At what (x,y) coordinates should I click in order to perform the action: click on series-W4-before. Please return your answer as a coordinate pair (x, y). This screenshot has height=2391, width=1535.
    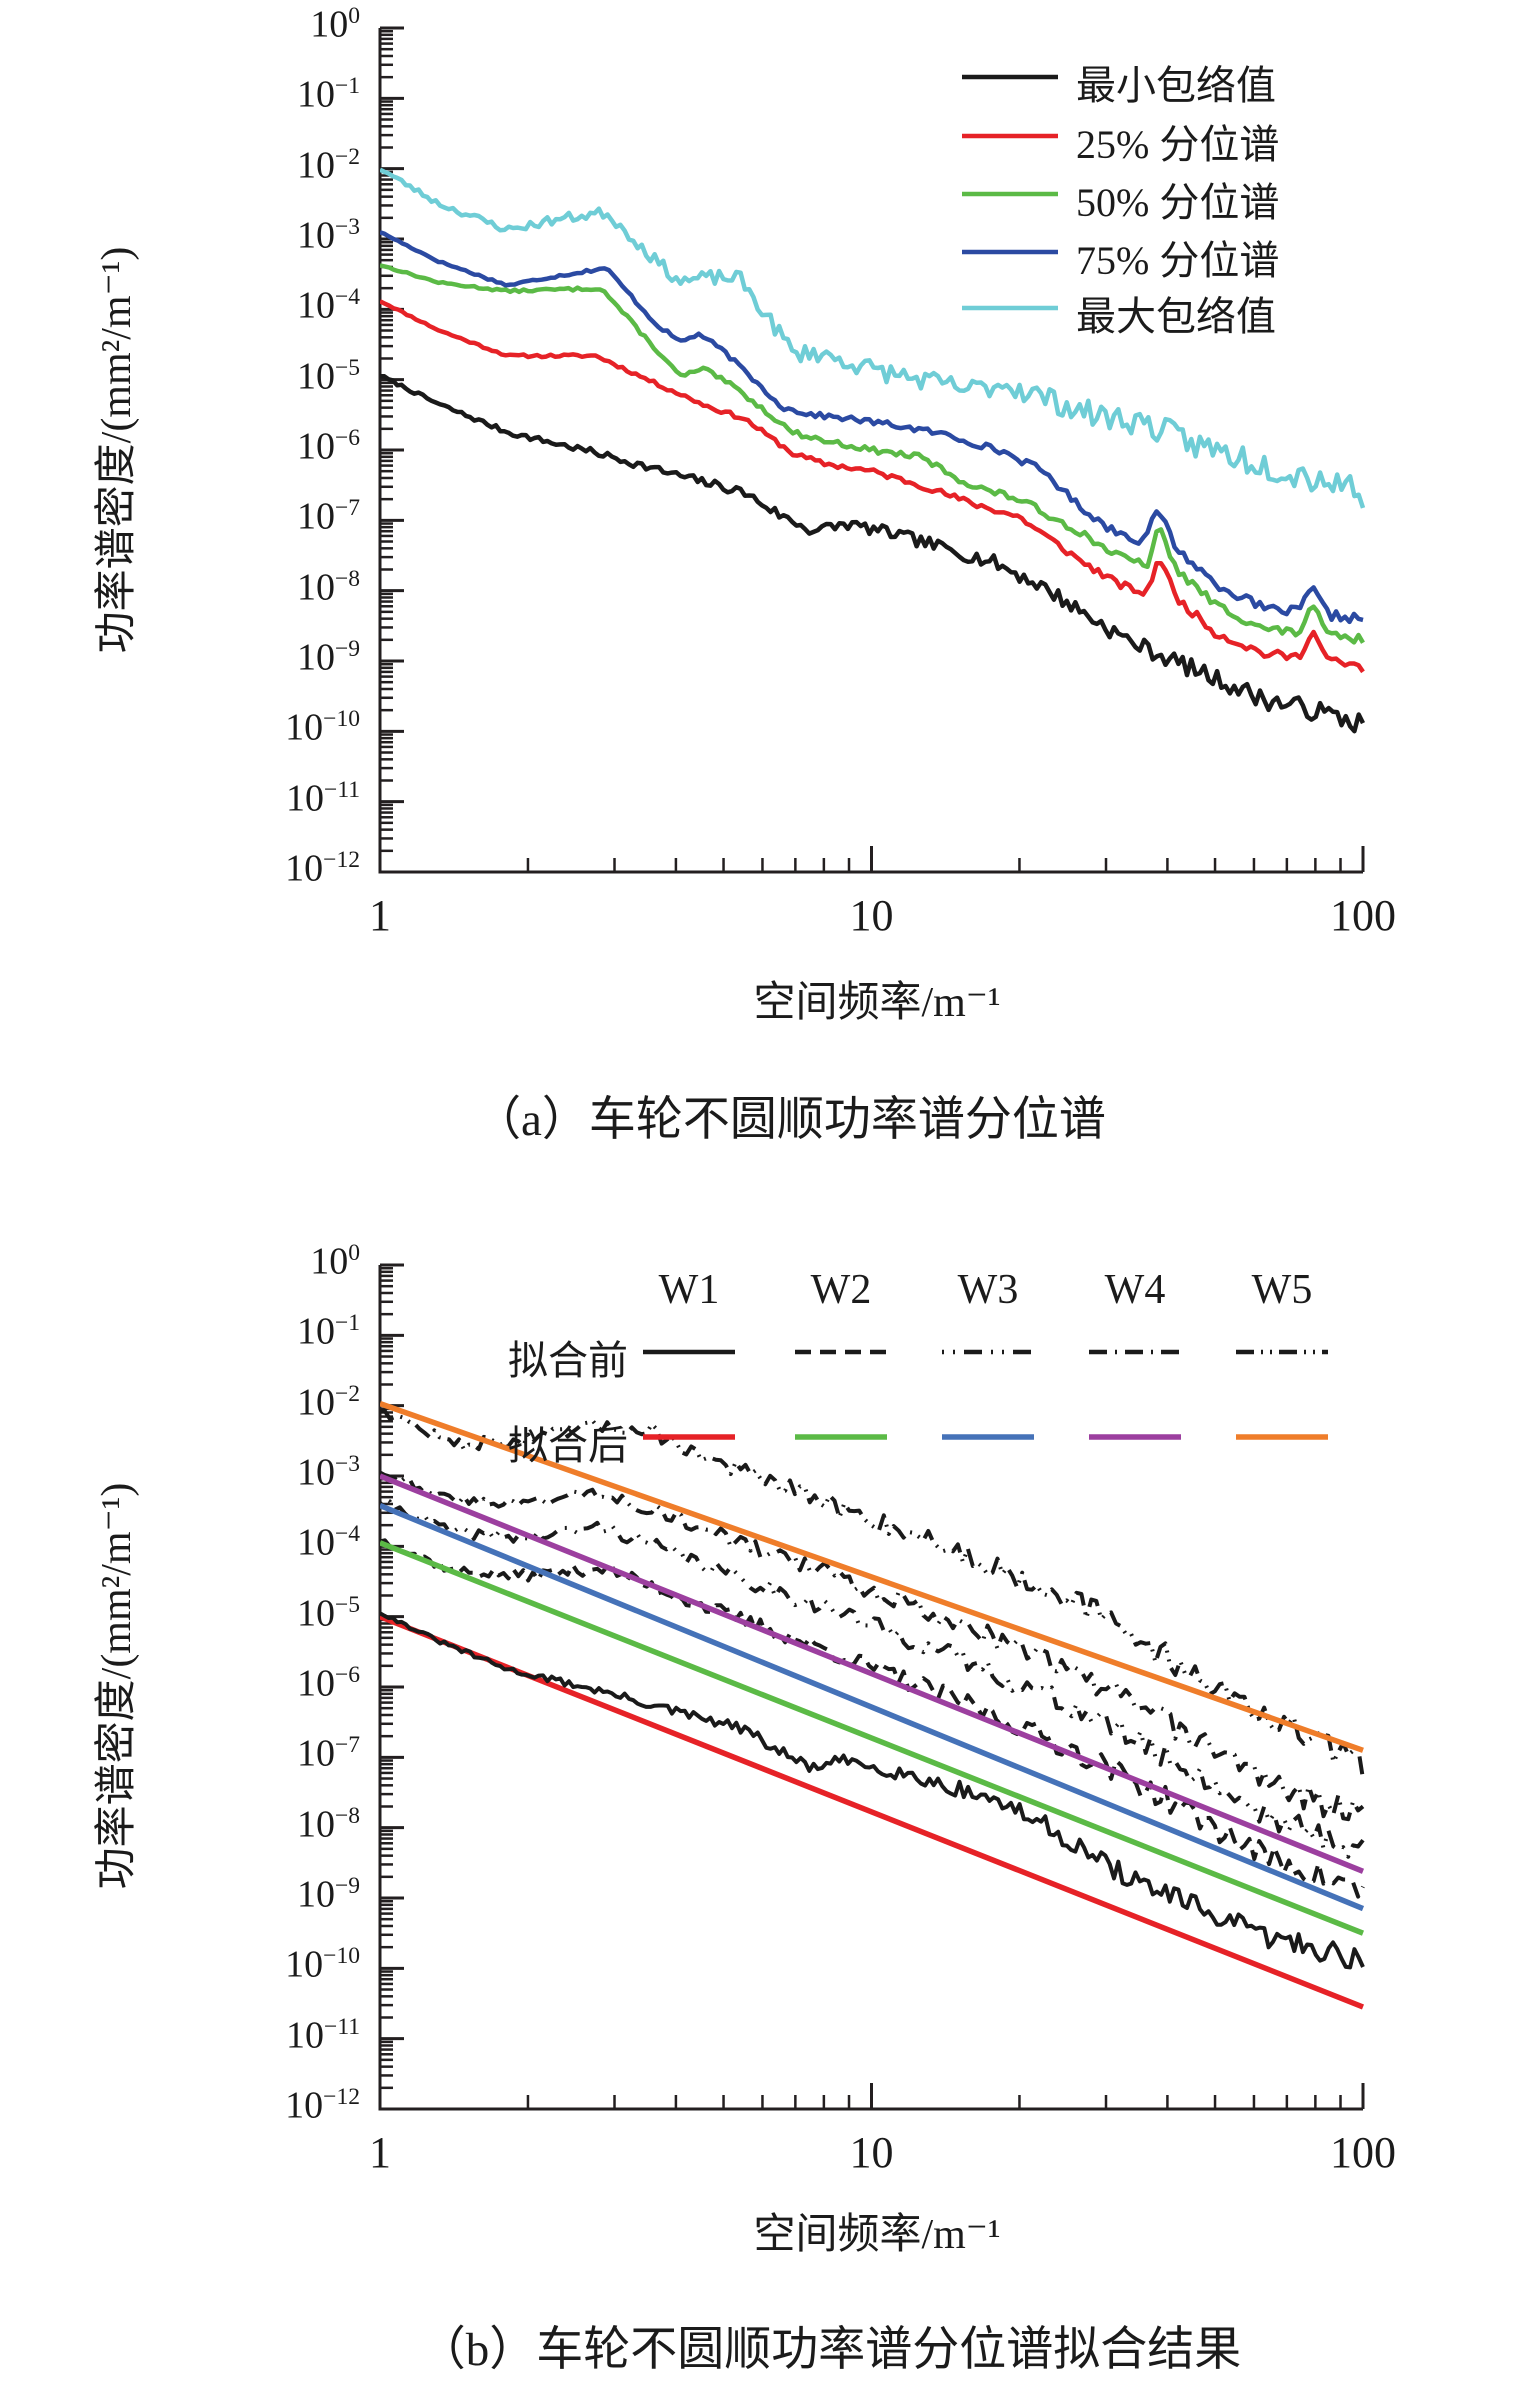
    Looking at the image, I should click on (872, 1646).